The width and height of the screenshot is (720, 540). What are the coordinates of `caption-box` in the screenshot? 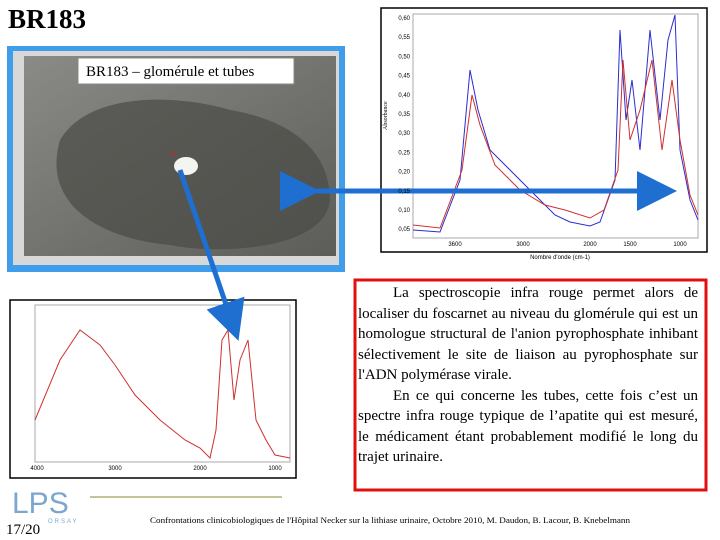 It's located at (186, 71).